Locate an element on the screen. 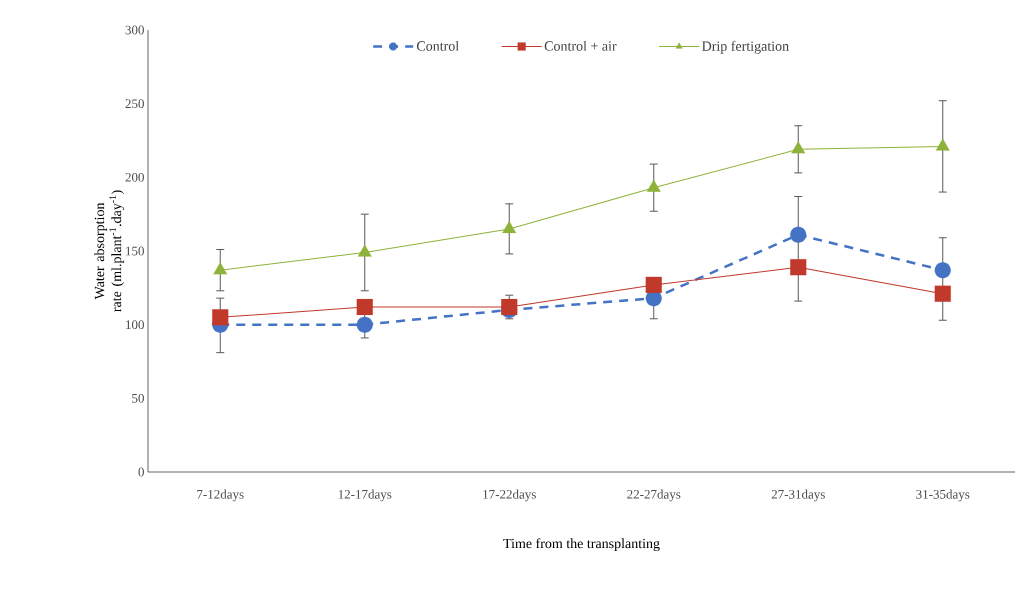 The width and height of the screenshot is (1020, 589). y-tick-label: 200 is located at coordinates (134, 177).